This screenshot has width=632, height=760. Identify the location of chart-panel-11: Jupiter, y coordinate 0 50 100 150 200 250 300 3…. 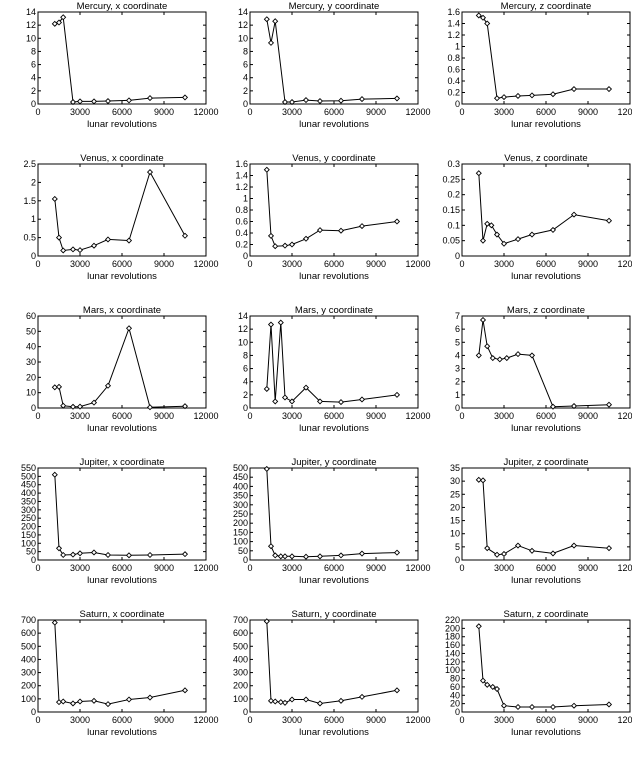
(321, 532).